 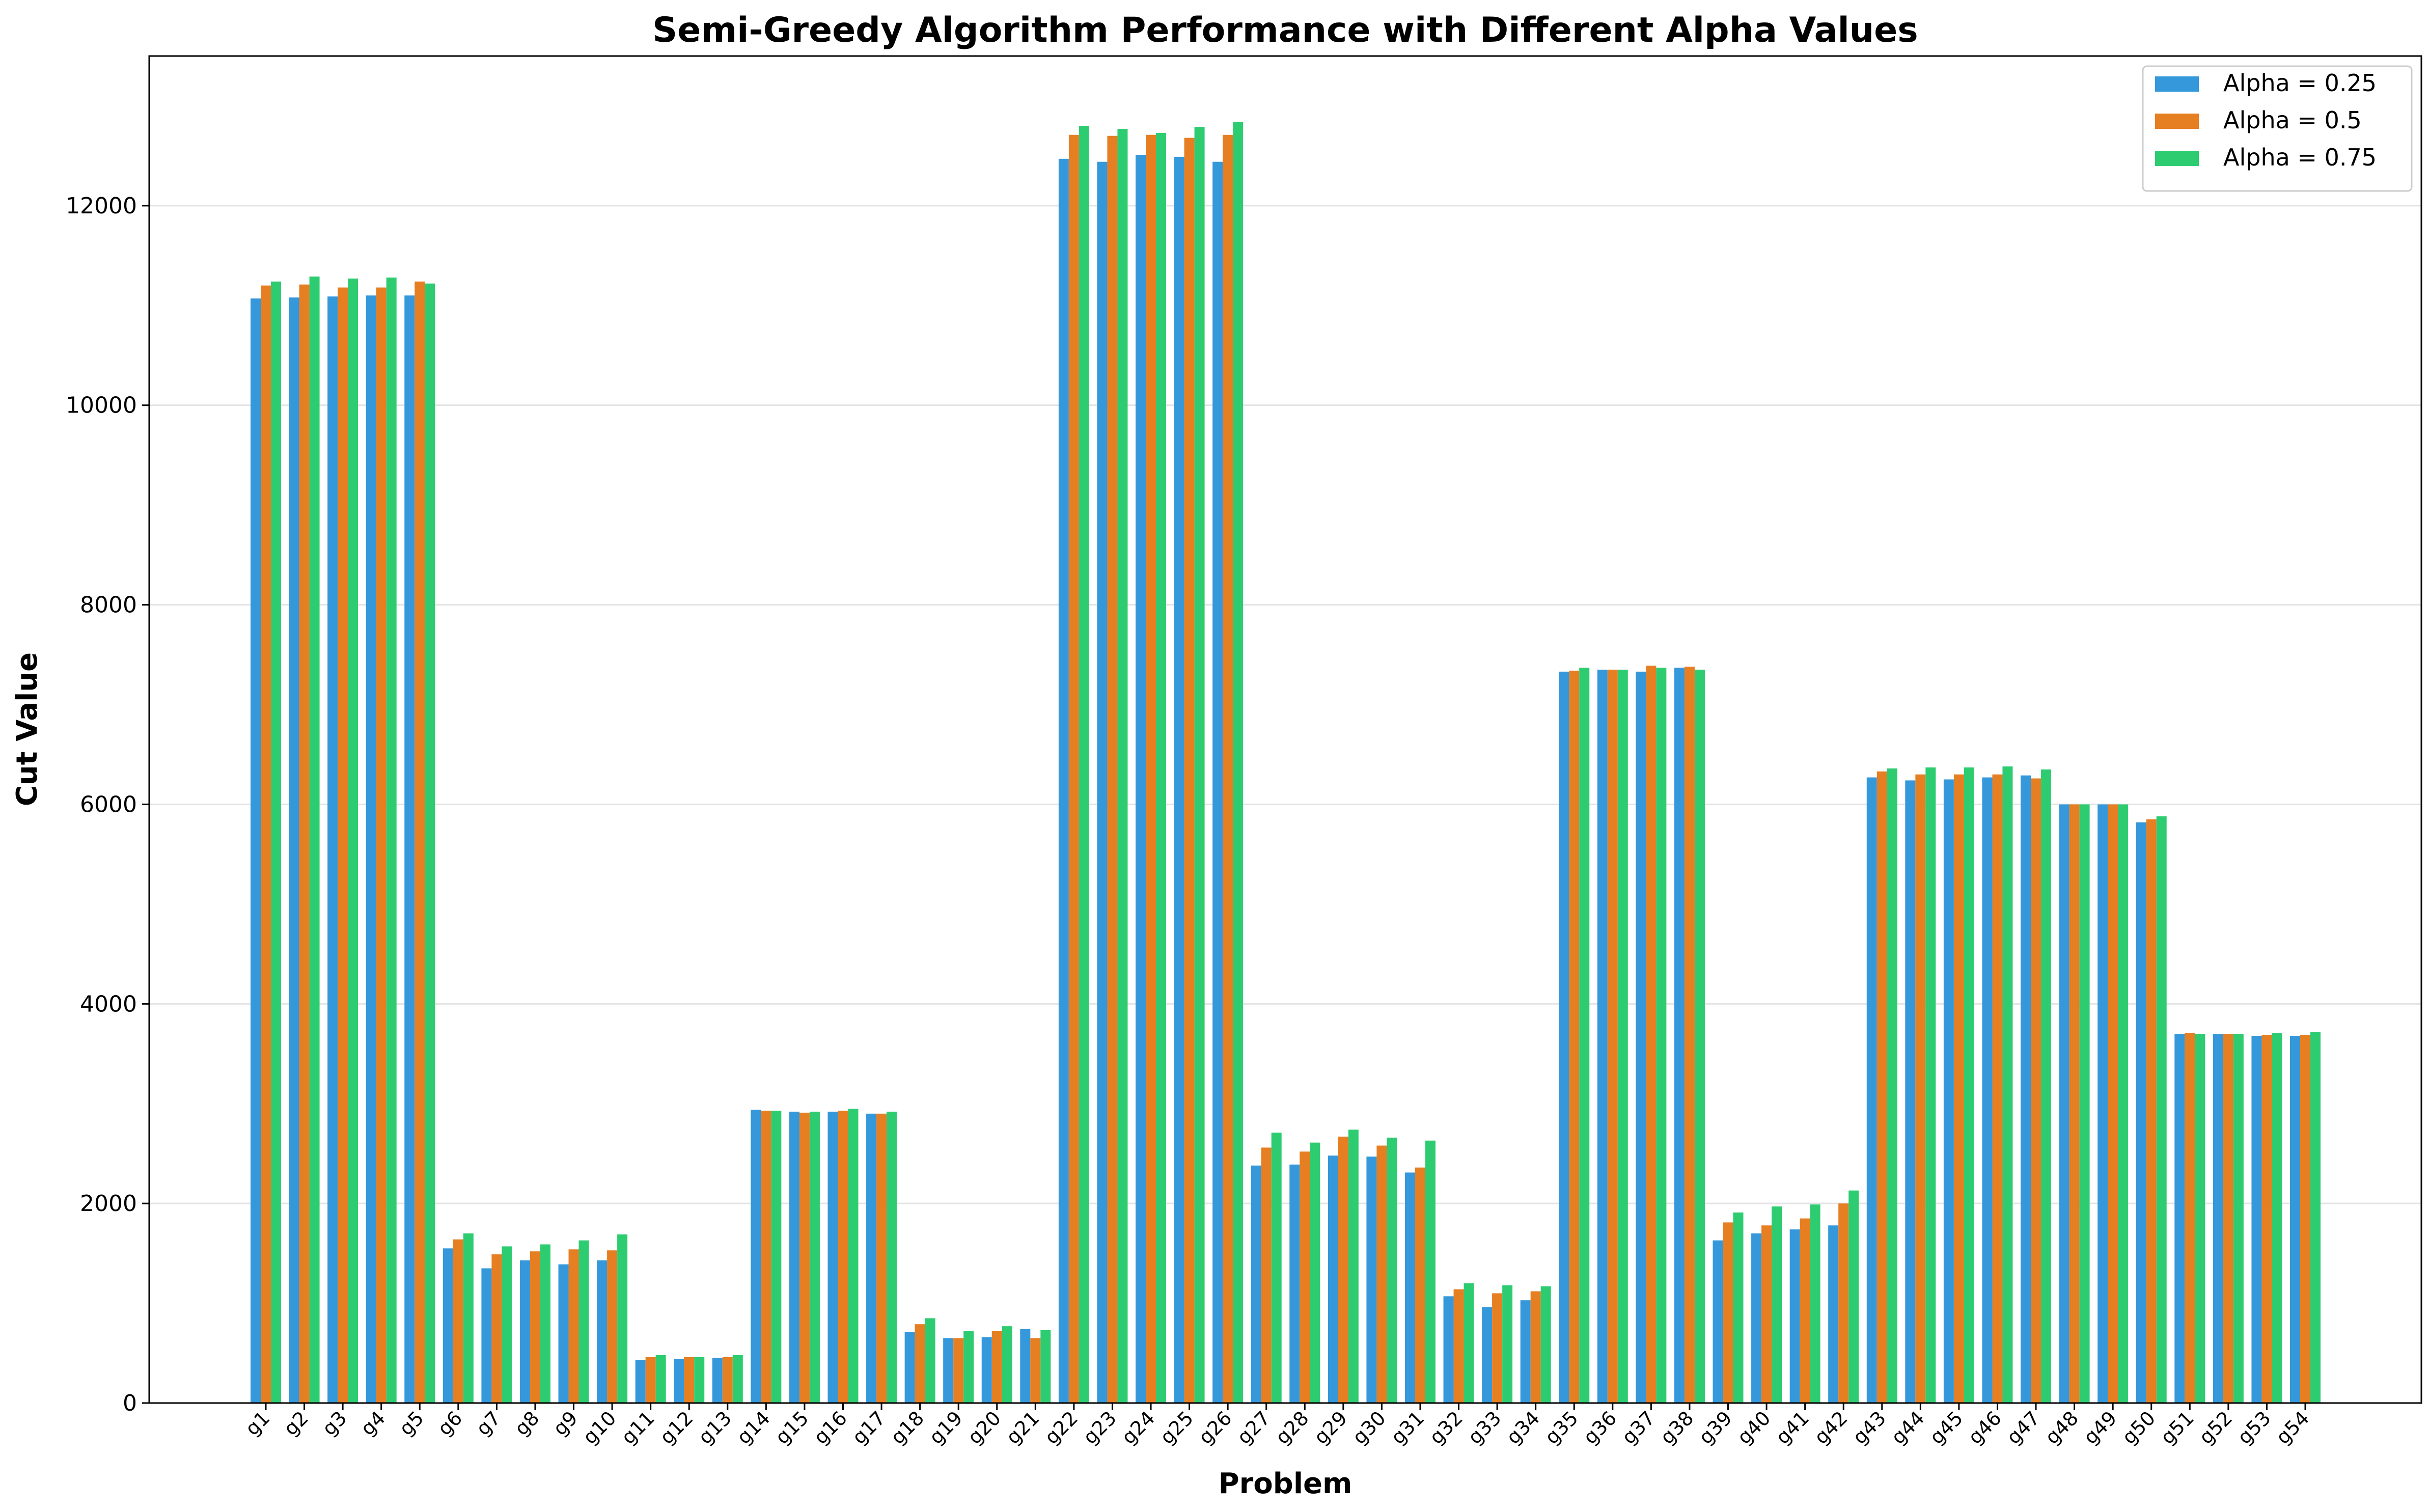 What do you see at coordinates (108, 1004) in the screenshot?
I see `y-tick-label: 4000` at bounding box center [108, 1004].